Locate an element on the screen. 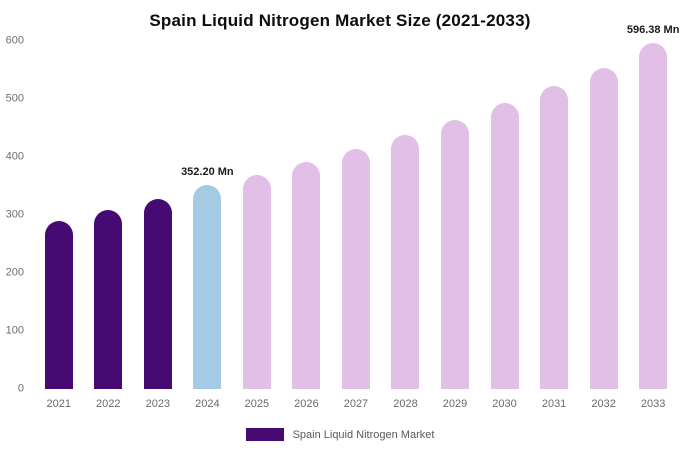 This screenshot has height=450, width=680. x-tick-label: 2031 is located at coordinates (554, 404).